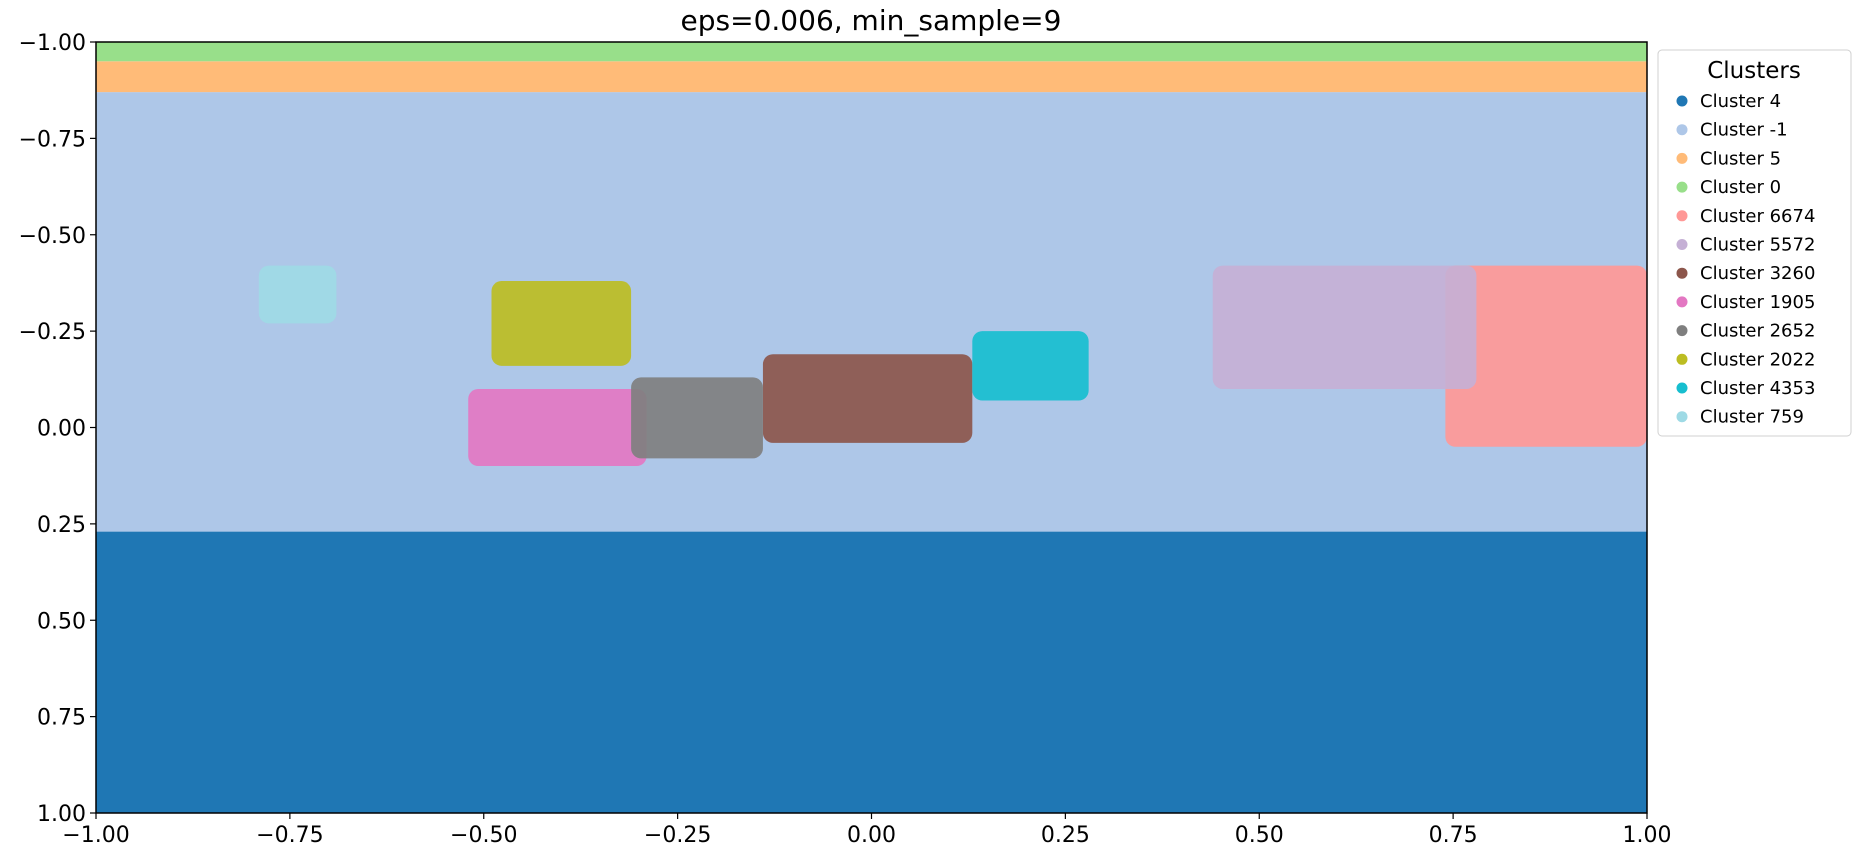 The image size is (1860, 855). What do you see at coordinates (1757, 216) in the screenshot?
I see `legend-label-cluster-6674: Cluster 6674` at bounding box center [1757, 216].